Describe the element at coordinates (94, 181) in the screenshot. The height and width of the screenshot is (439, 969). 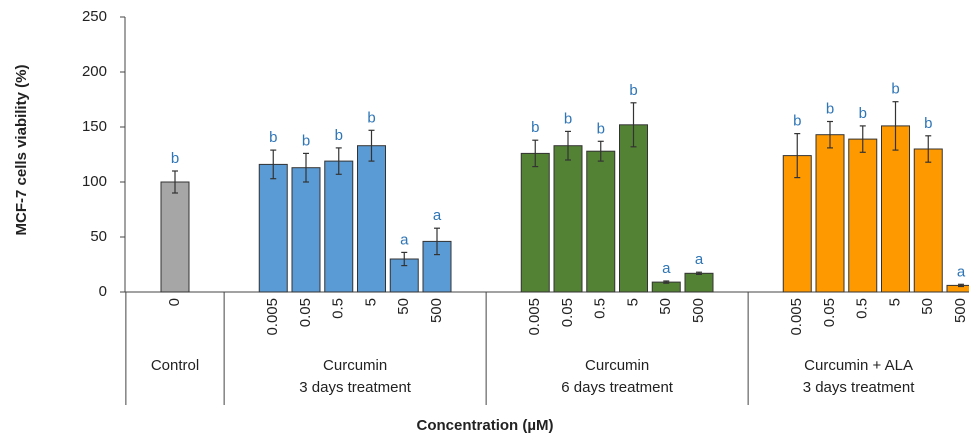
I see `y-tick-label: 100` at that location.